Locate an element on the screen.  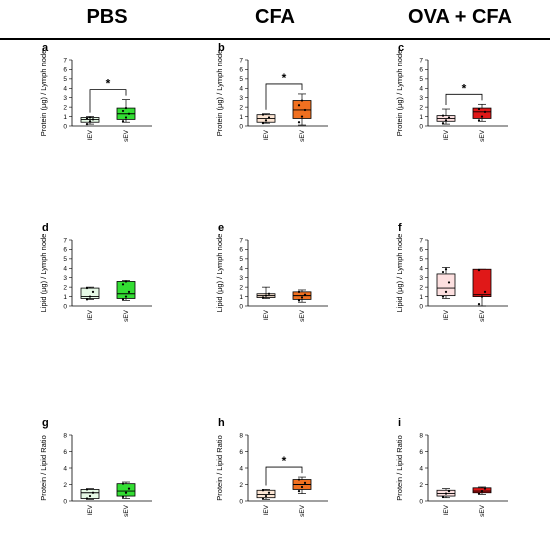
box-sEV is located at coordinates (126, 490).